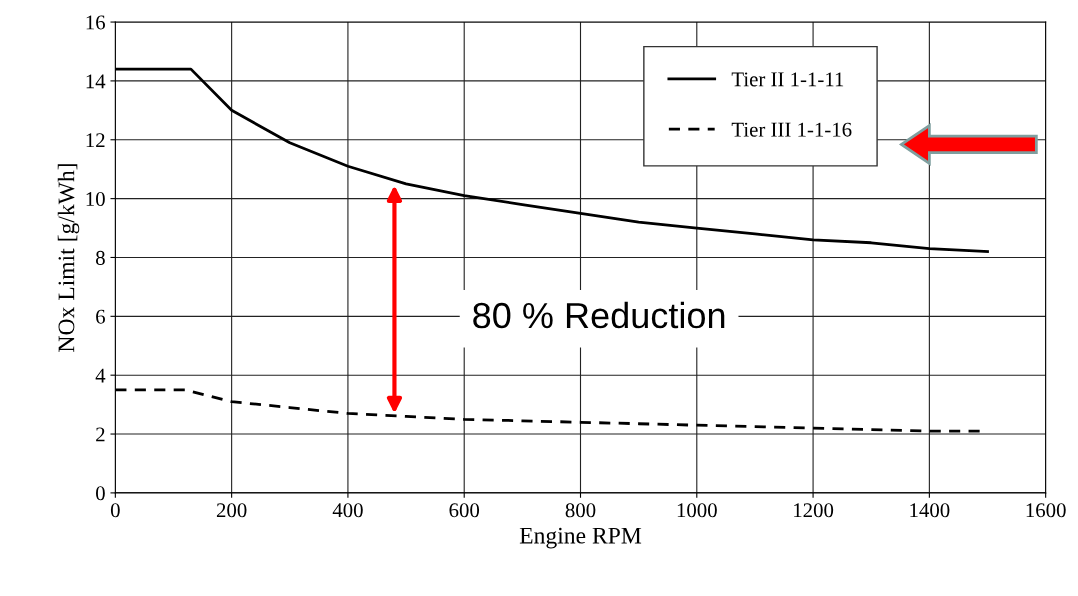 The width and height of the screenshot is (1078, 596). I want to click on y-tick-label: 2, so click(100, 434).